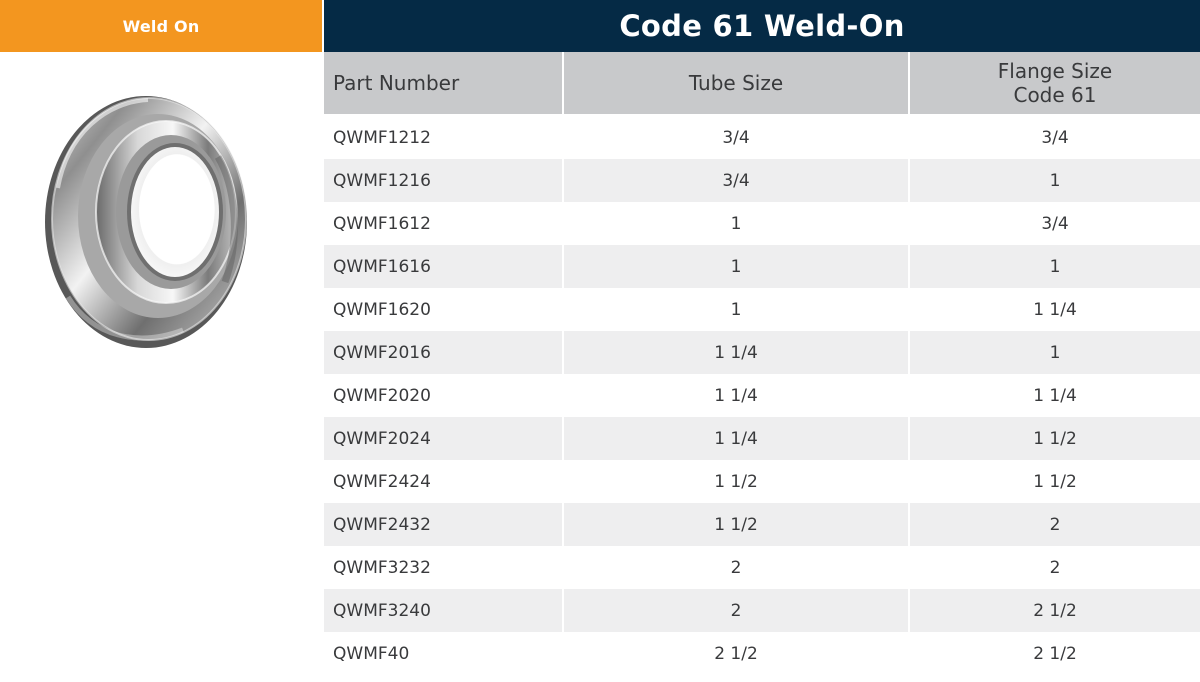 The image size is (1200, 682). I want to click on part-number-cell: QWMF2016, so click(443, 352).